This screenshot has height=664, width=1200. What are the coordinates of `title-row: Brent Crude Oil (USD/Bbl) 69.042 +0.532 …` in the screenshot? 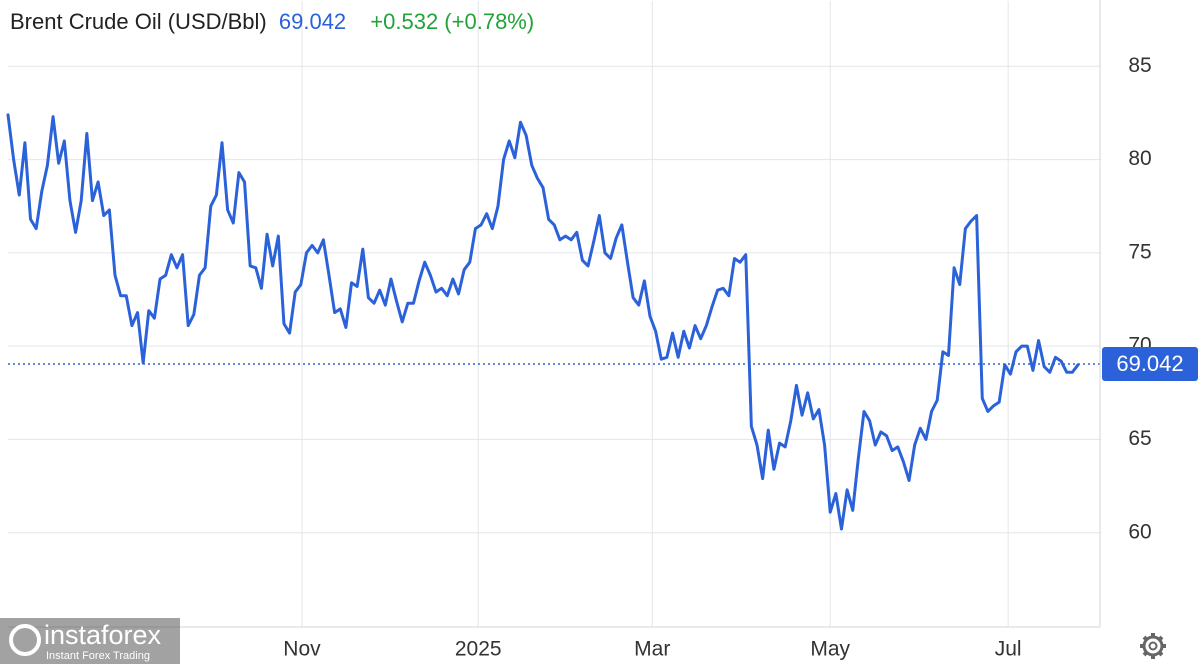 It's located at (272, 21).